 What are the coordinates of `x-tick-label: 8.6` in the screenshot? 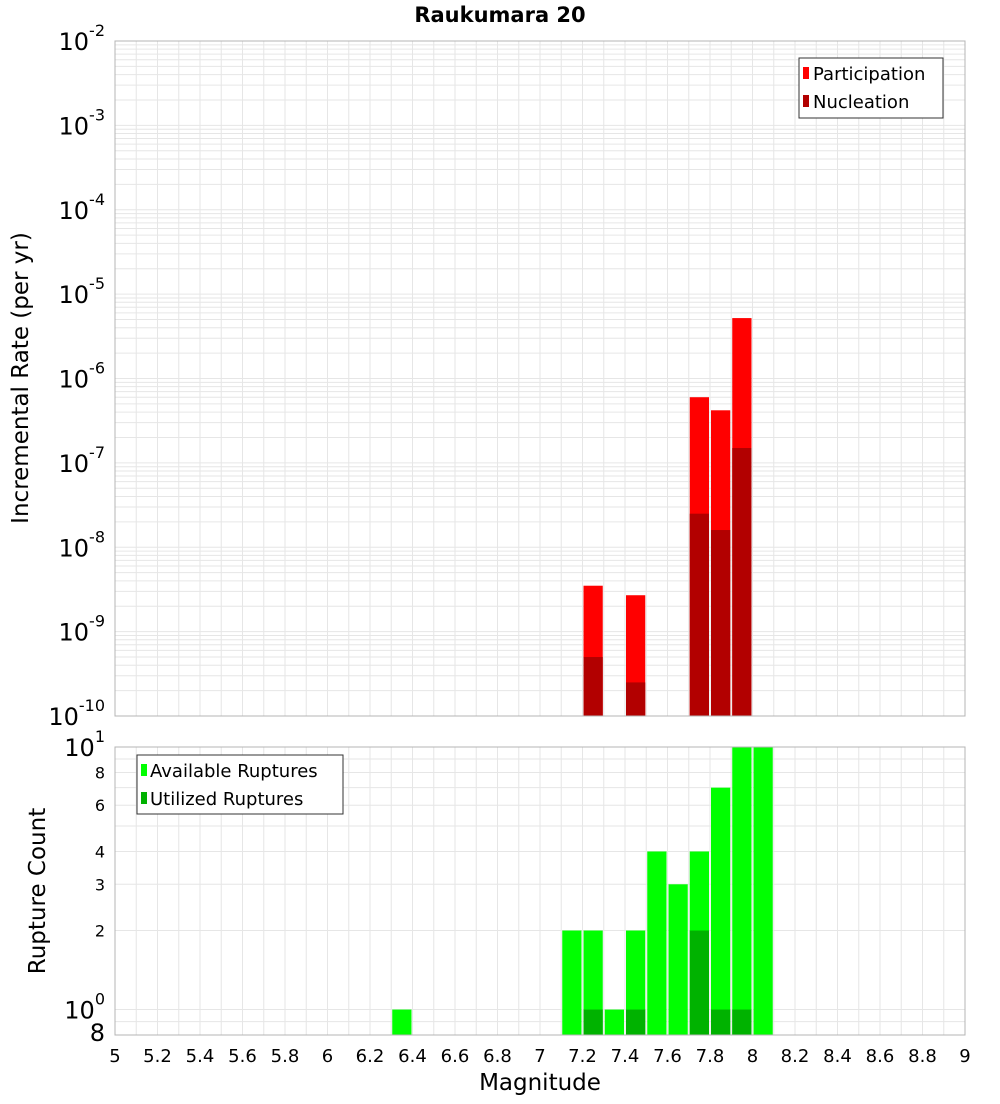 It's located at (880, 1056).